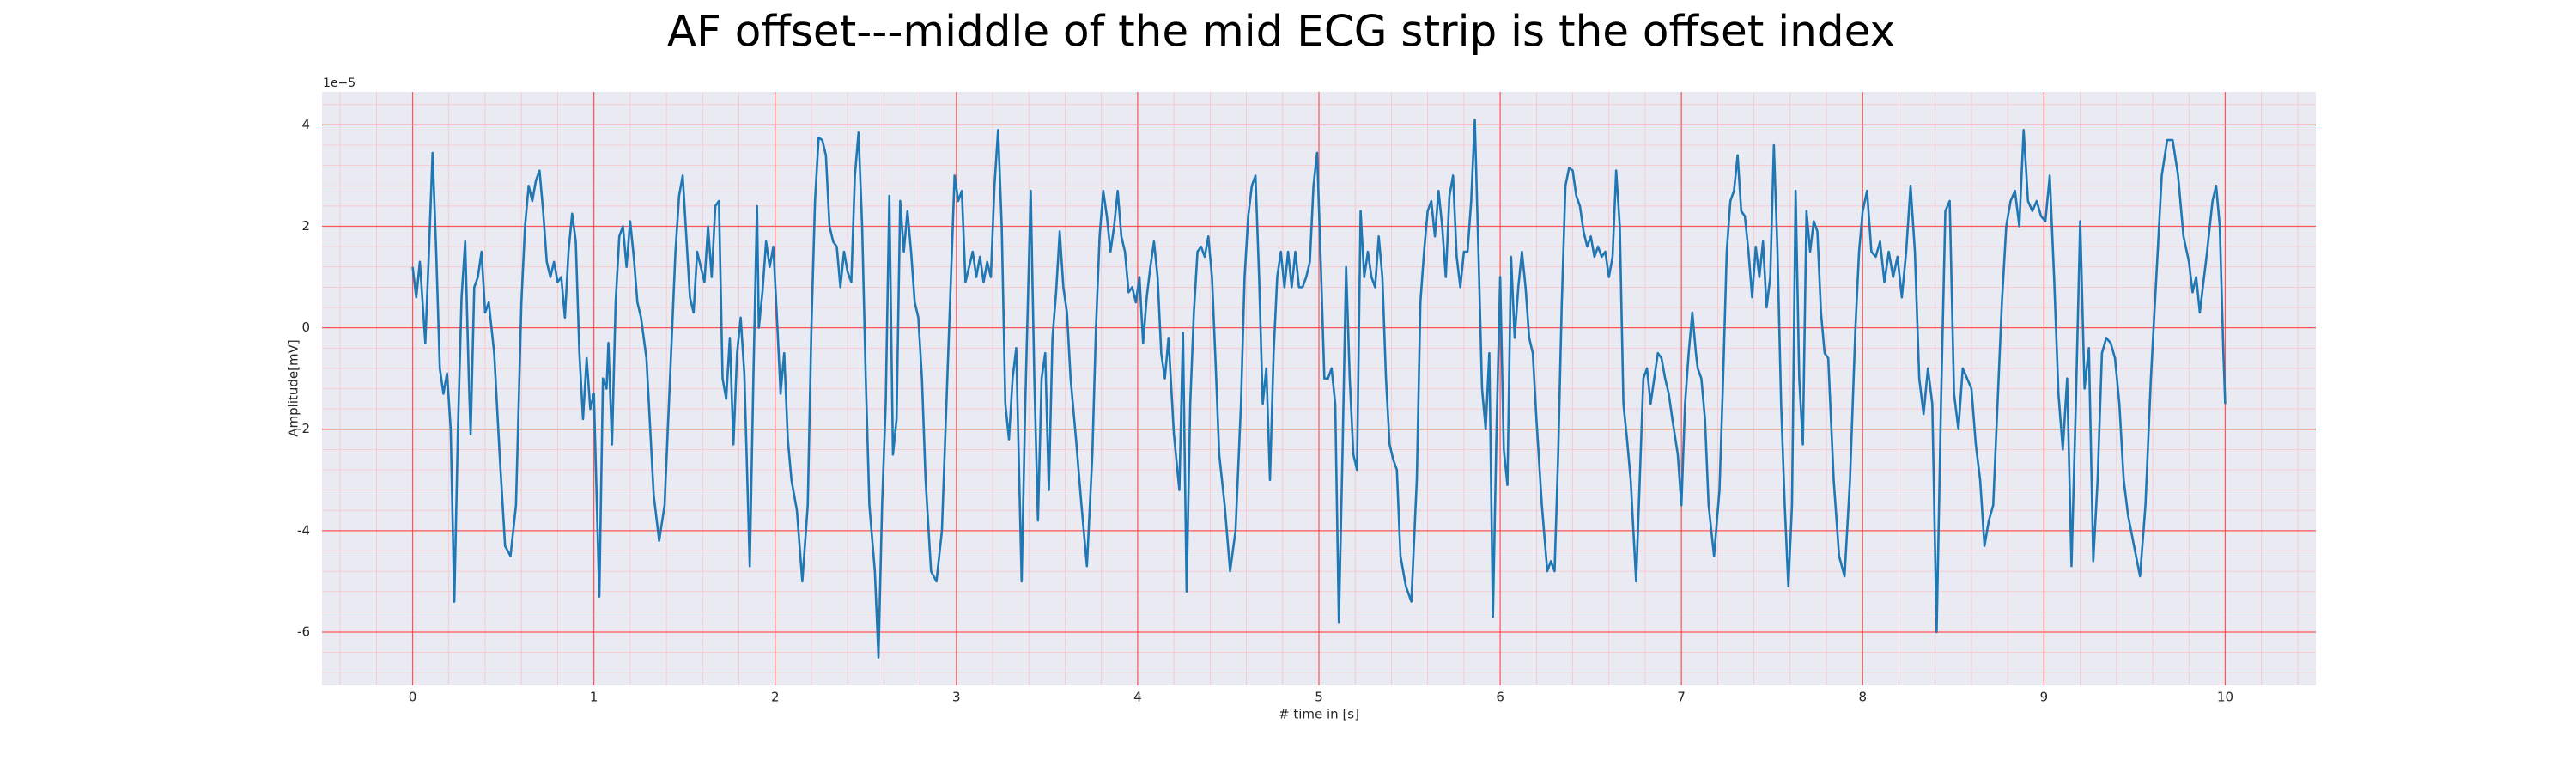 This screenshot has width=2576, height=773. Describe the element at coordinates (775, 697) in the screenshot. I see `x-tick-label: 2` at that location.